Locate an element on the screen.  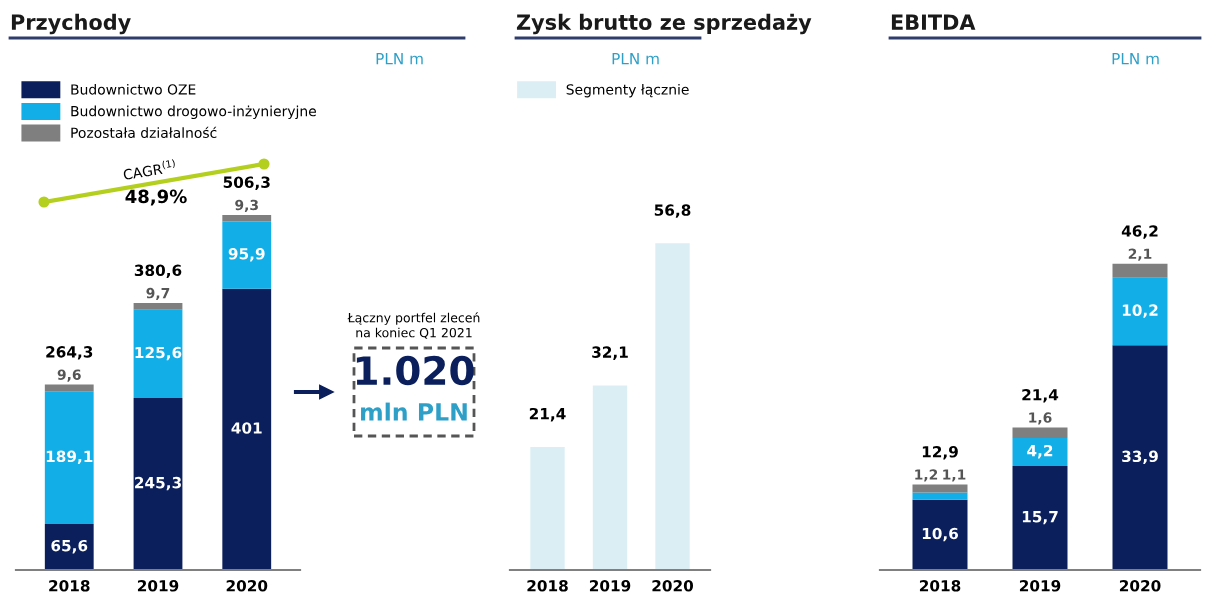
chart-title: Przychody is located at coordinates (71, 24).